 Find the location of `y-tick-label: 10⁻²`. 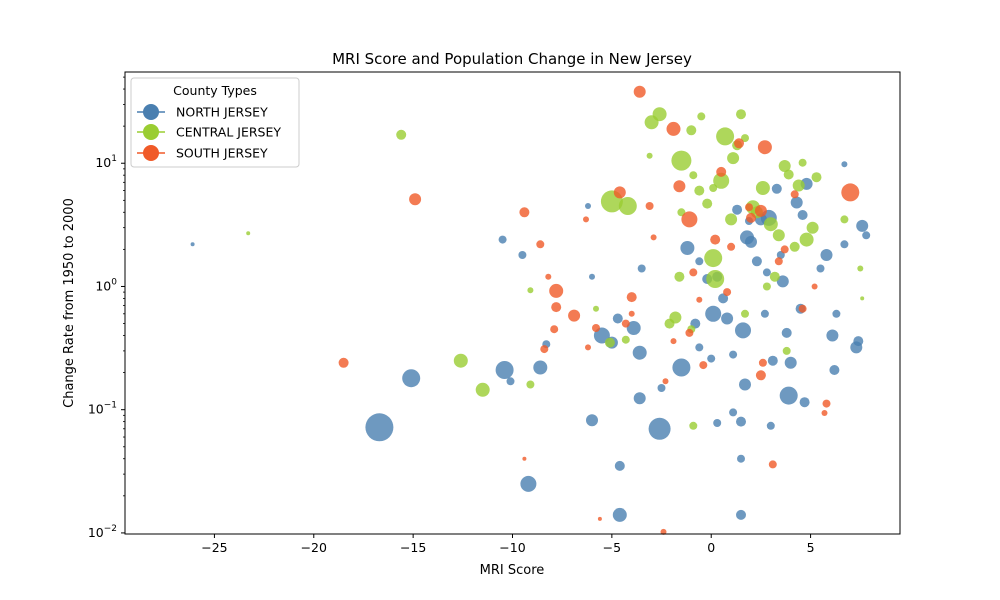

y-tick-label: 10⁻² is located at coordinates (102, 532).